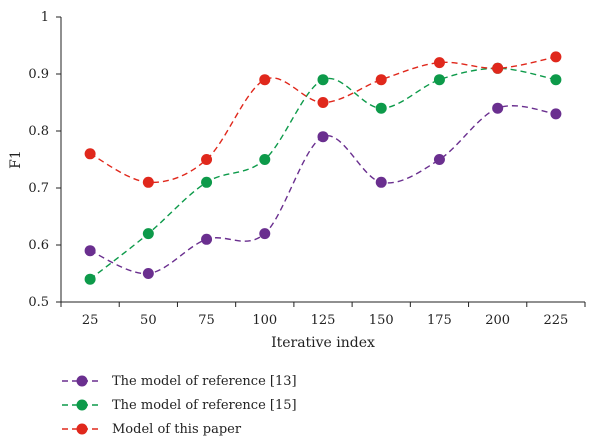 The height and width of the screenshot is (442, 589). Describe the element at coordinates (38, 131) in the screenshot. I see `y-tick-label: 0.8` at that location.